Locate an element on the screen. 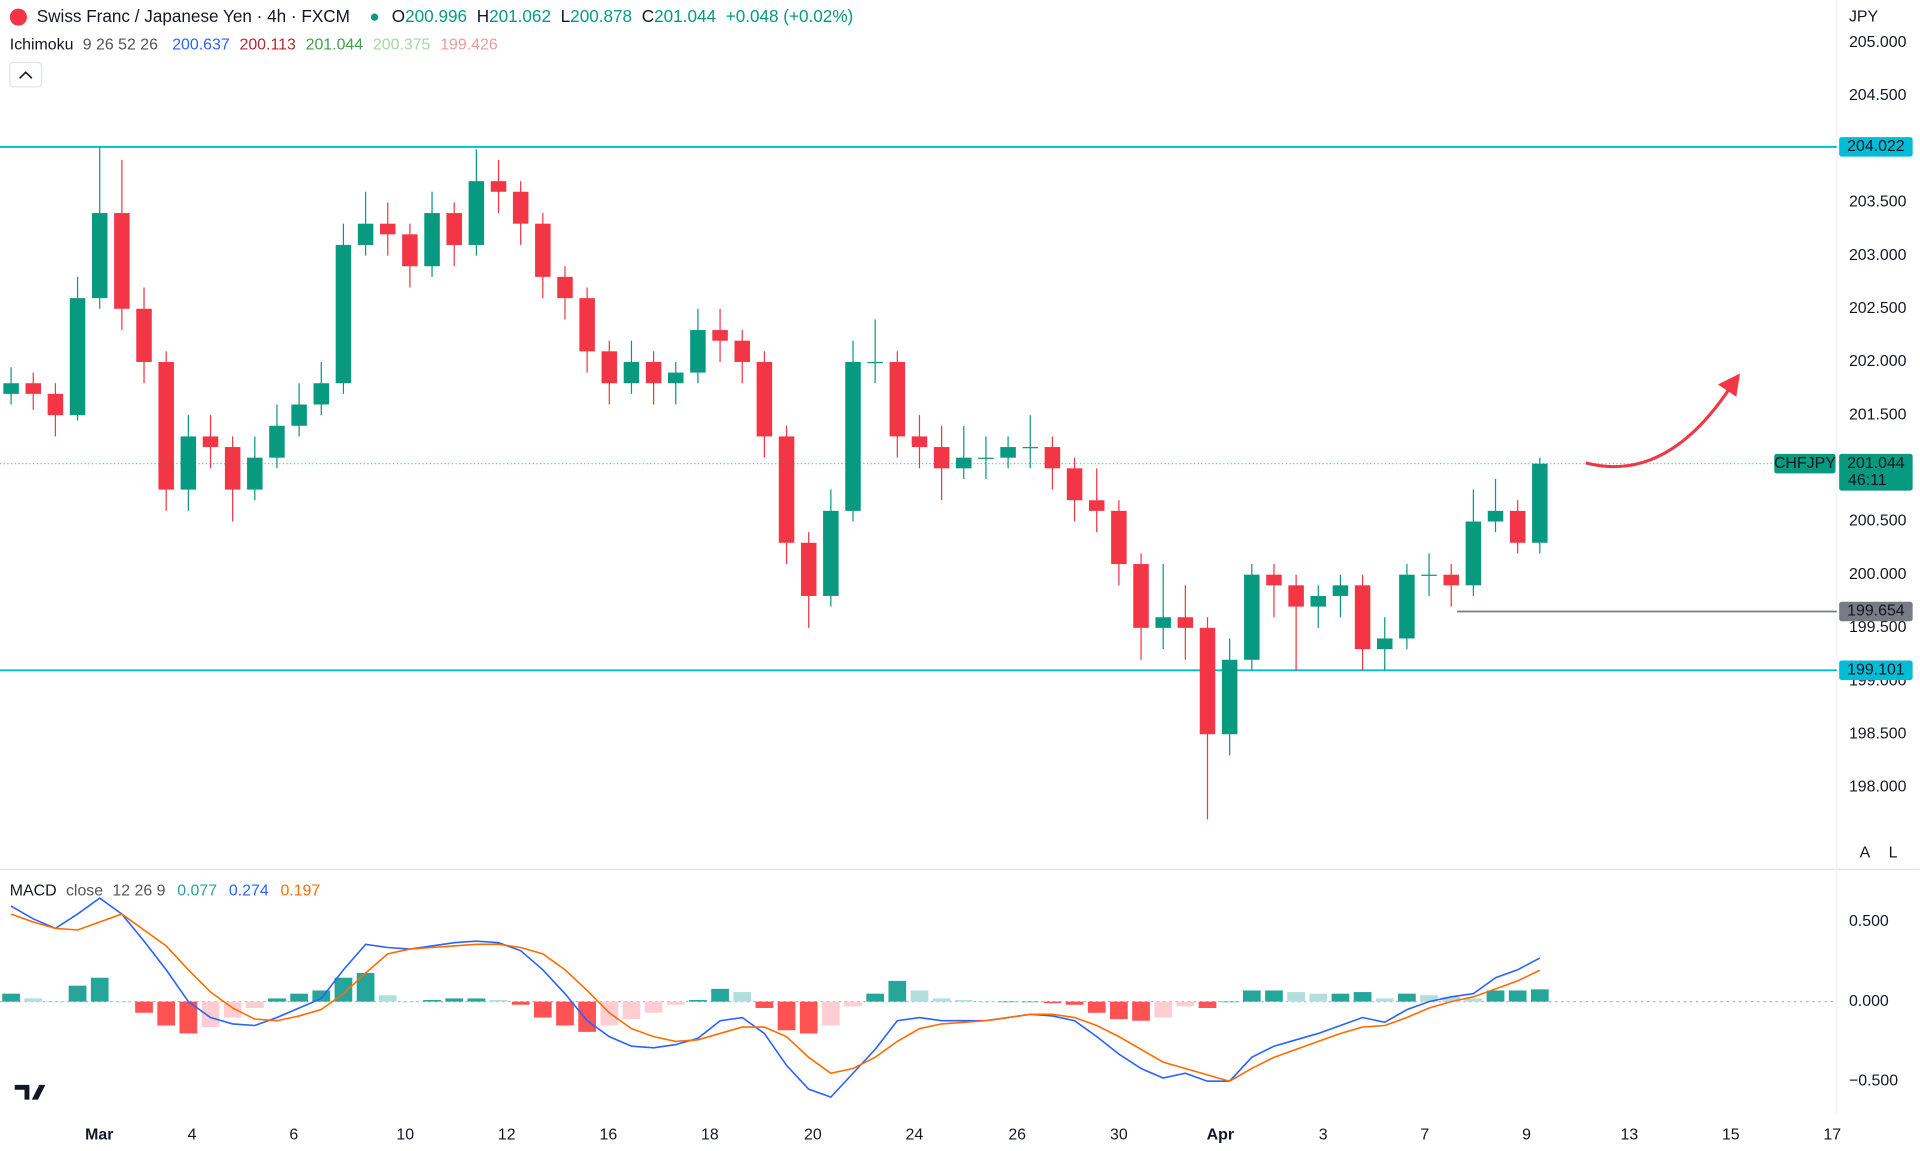  y-tick-label: 205.000 is located at coordinates (1878, 42).